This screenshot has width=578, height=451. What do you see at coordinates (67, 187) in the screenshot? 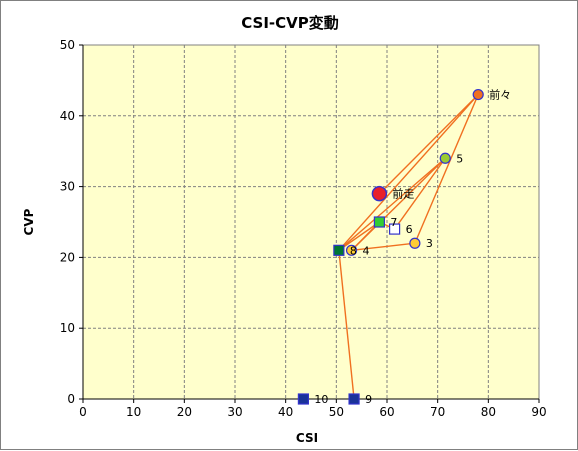
I see `y-tick-label: 30` at bounding box center [67, 187].